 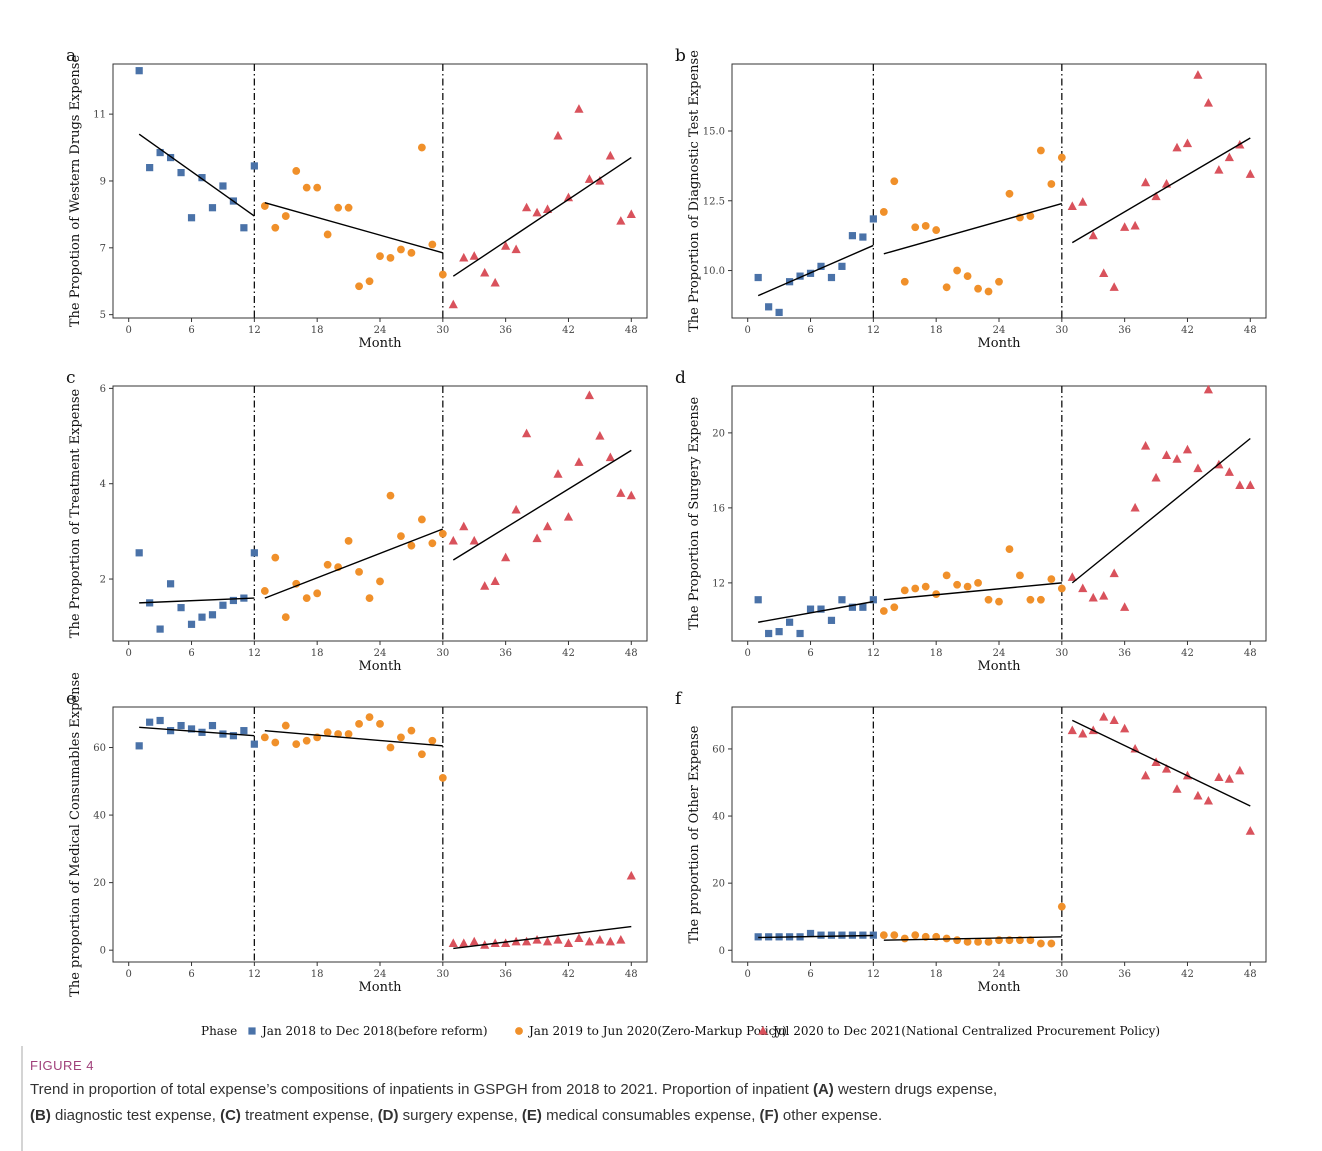 What do you see at coordinates (103, 315) in the screenshot?
I see `y-tick-label: 5` at bounding box center [103, 315].